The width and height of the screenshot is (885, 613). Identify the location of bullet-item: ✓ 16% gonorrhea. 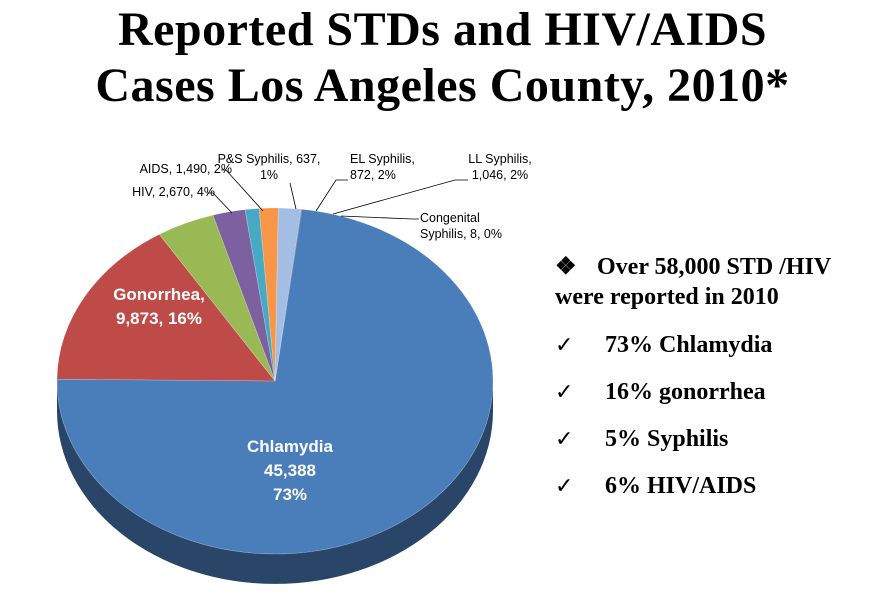
(693, 400).